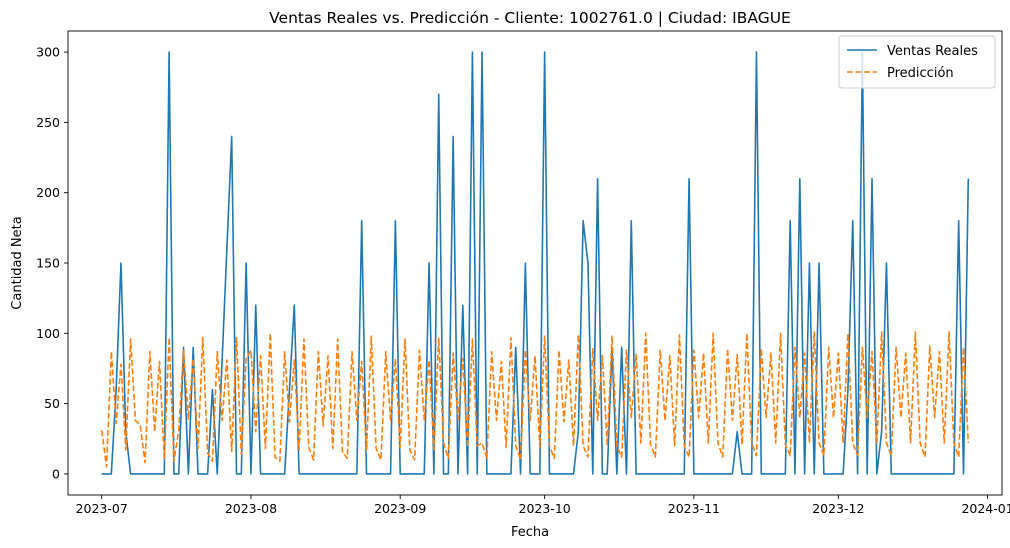  I want to click on y-tick-label: 250, so click(48, 122).